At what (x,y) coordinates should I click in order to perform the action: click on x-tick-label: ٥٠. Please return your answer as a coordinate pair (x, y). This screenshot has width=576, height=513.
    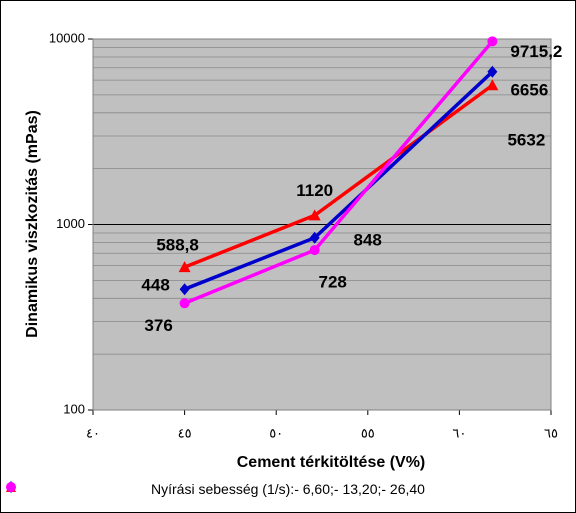
    Looking at the image, I should click on (276, 432).